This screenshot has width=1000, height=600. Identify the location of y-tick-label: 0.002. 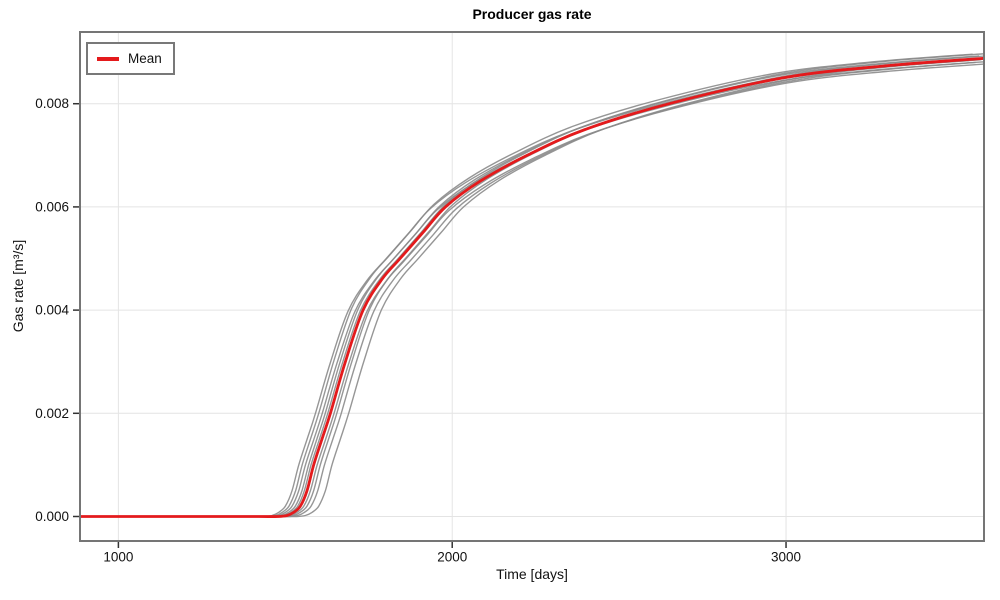
(52, 413).